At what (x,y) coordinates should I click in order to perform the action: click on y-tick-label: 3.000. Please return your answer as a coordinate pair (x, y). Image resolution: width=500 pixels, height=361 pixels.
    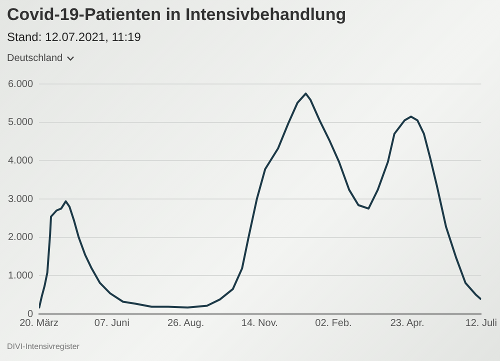
    Looking at the image, I should click on (21, 199).